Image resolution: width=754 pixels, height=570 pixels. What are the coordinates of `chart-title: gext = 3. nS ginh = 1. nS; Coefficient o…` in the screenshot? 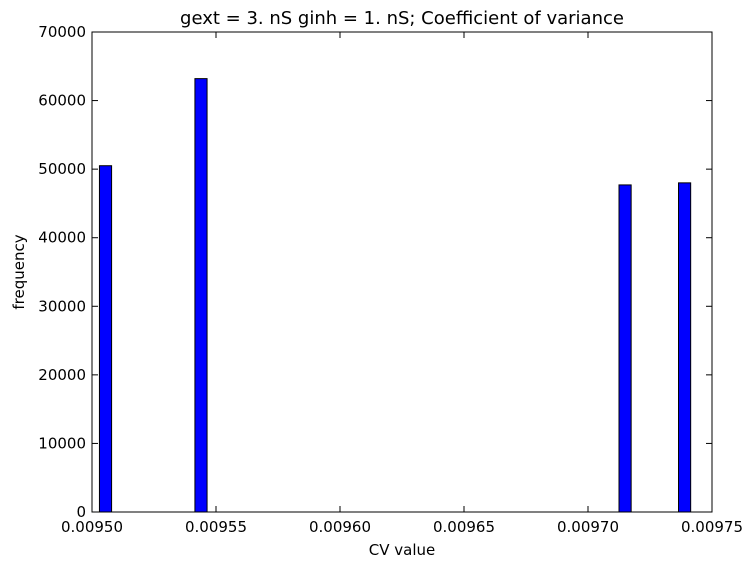 It's located at (402, 18).